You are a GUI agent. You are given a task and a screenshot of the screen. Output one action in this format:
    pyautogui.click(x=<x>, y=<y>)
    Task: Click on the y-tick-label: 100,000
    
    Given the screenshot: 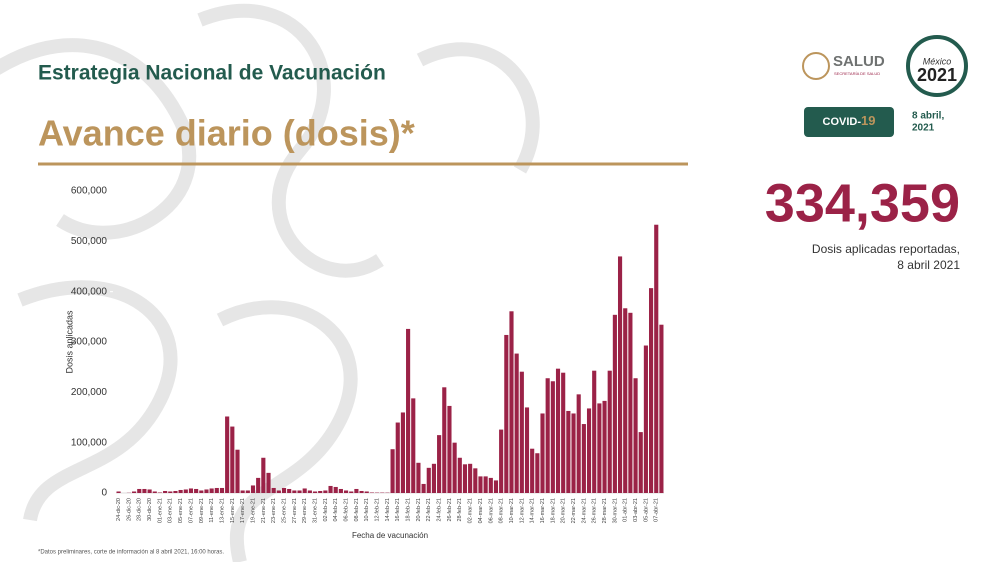 What is the action you would take?
    pyautogui.click(x=89, y=442)
    